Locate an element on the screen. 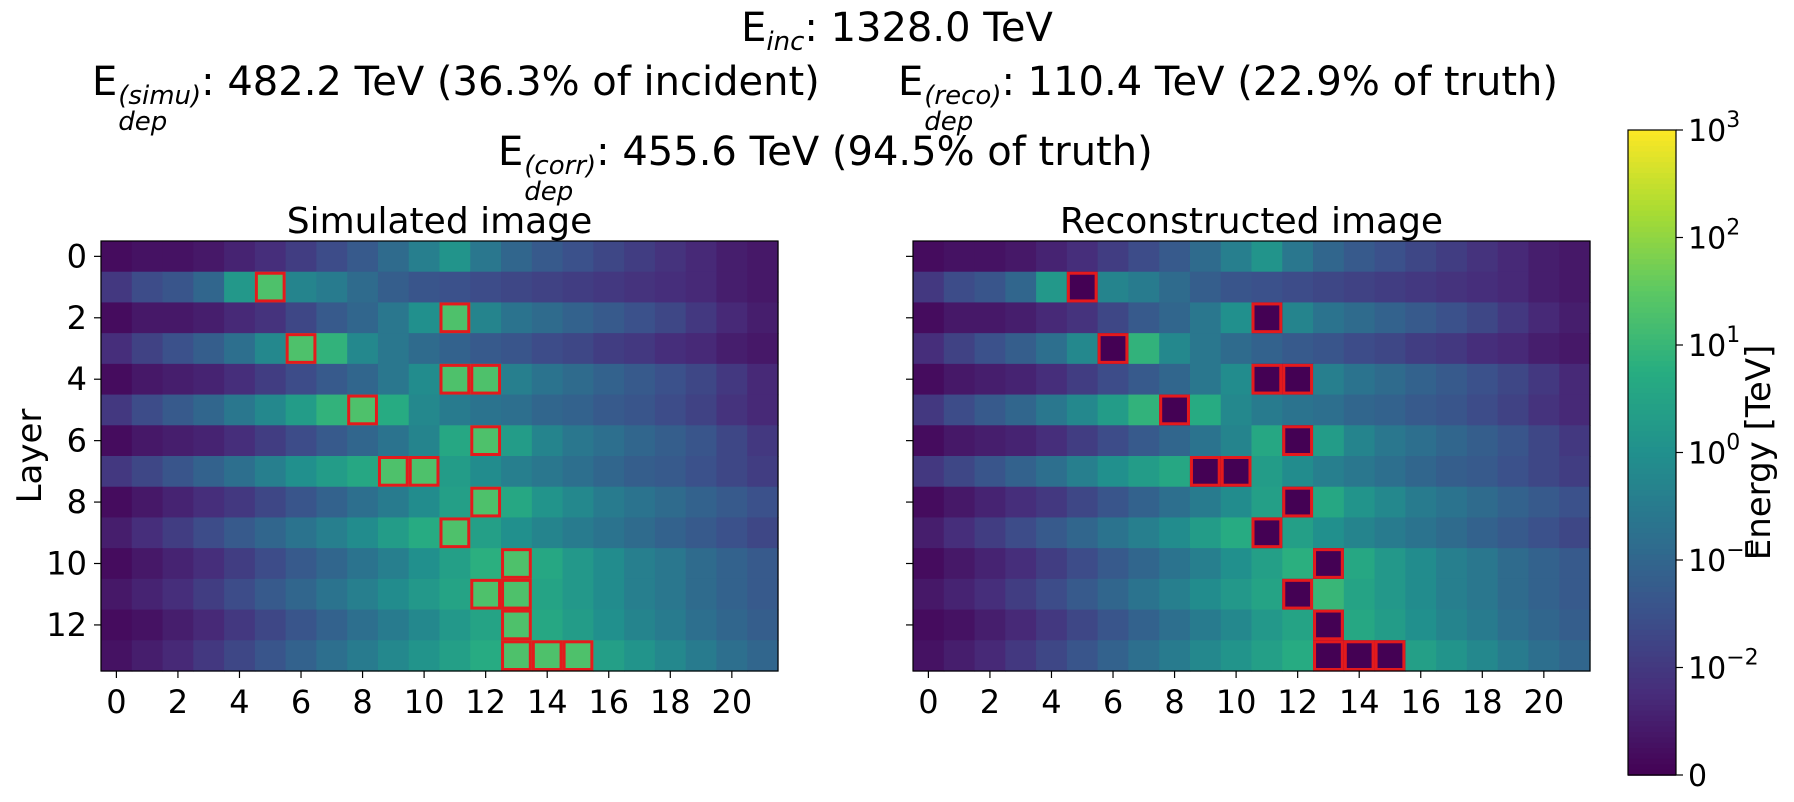  x-tick-label: 20 is located at coordinates (731, 702).